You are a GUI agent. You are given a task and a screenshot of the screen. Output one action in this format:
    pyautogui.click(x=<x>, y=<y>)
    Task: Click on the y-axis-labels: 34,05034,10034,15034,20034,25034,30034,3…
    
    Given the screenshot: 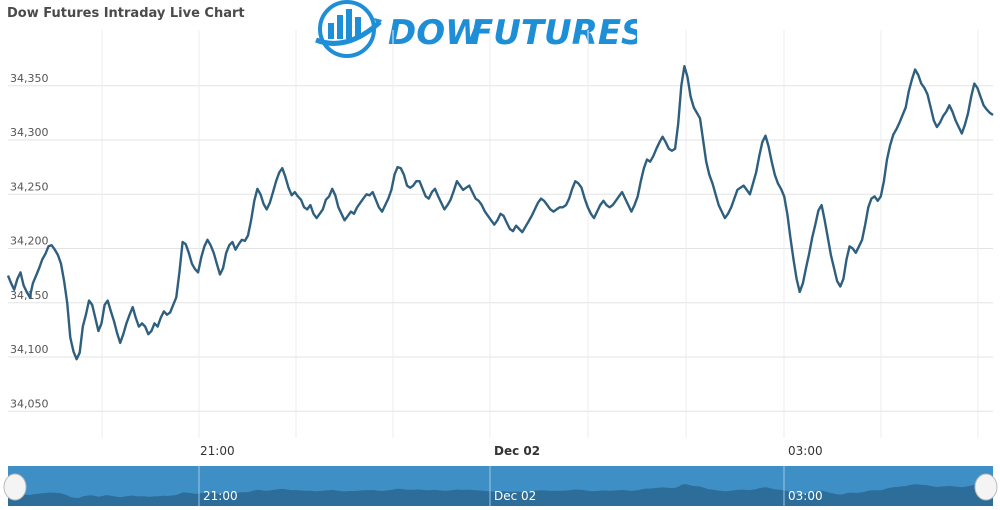 What is the action you would take?
    pyautogui.click(x=29, y=241)
    